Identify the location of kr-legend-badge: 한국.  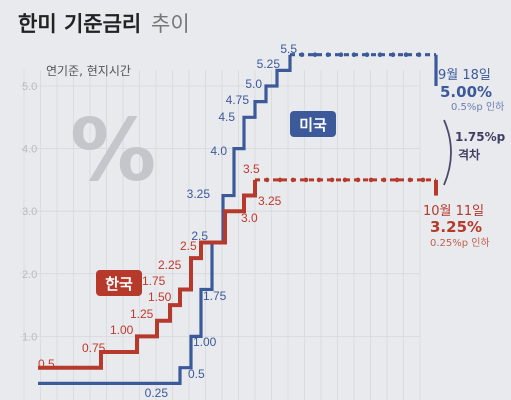
(119, 283).